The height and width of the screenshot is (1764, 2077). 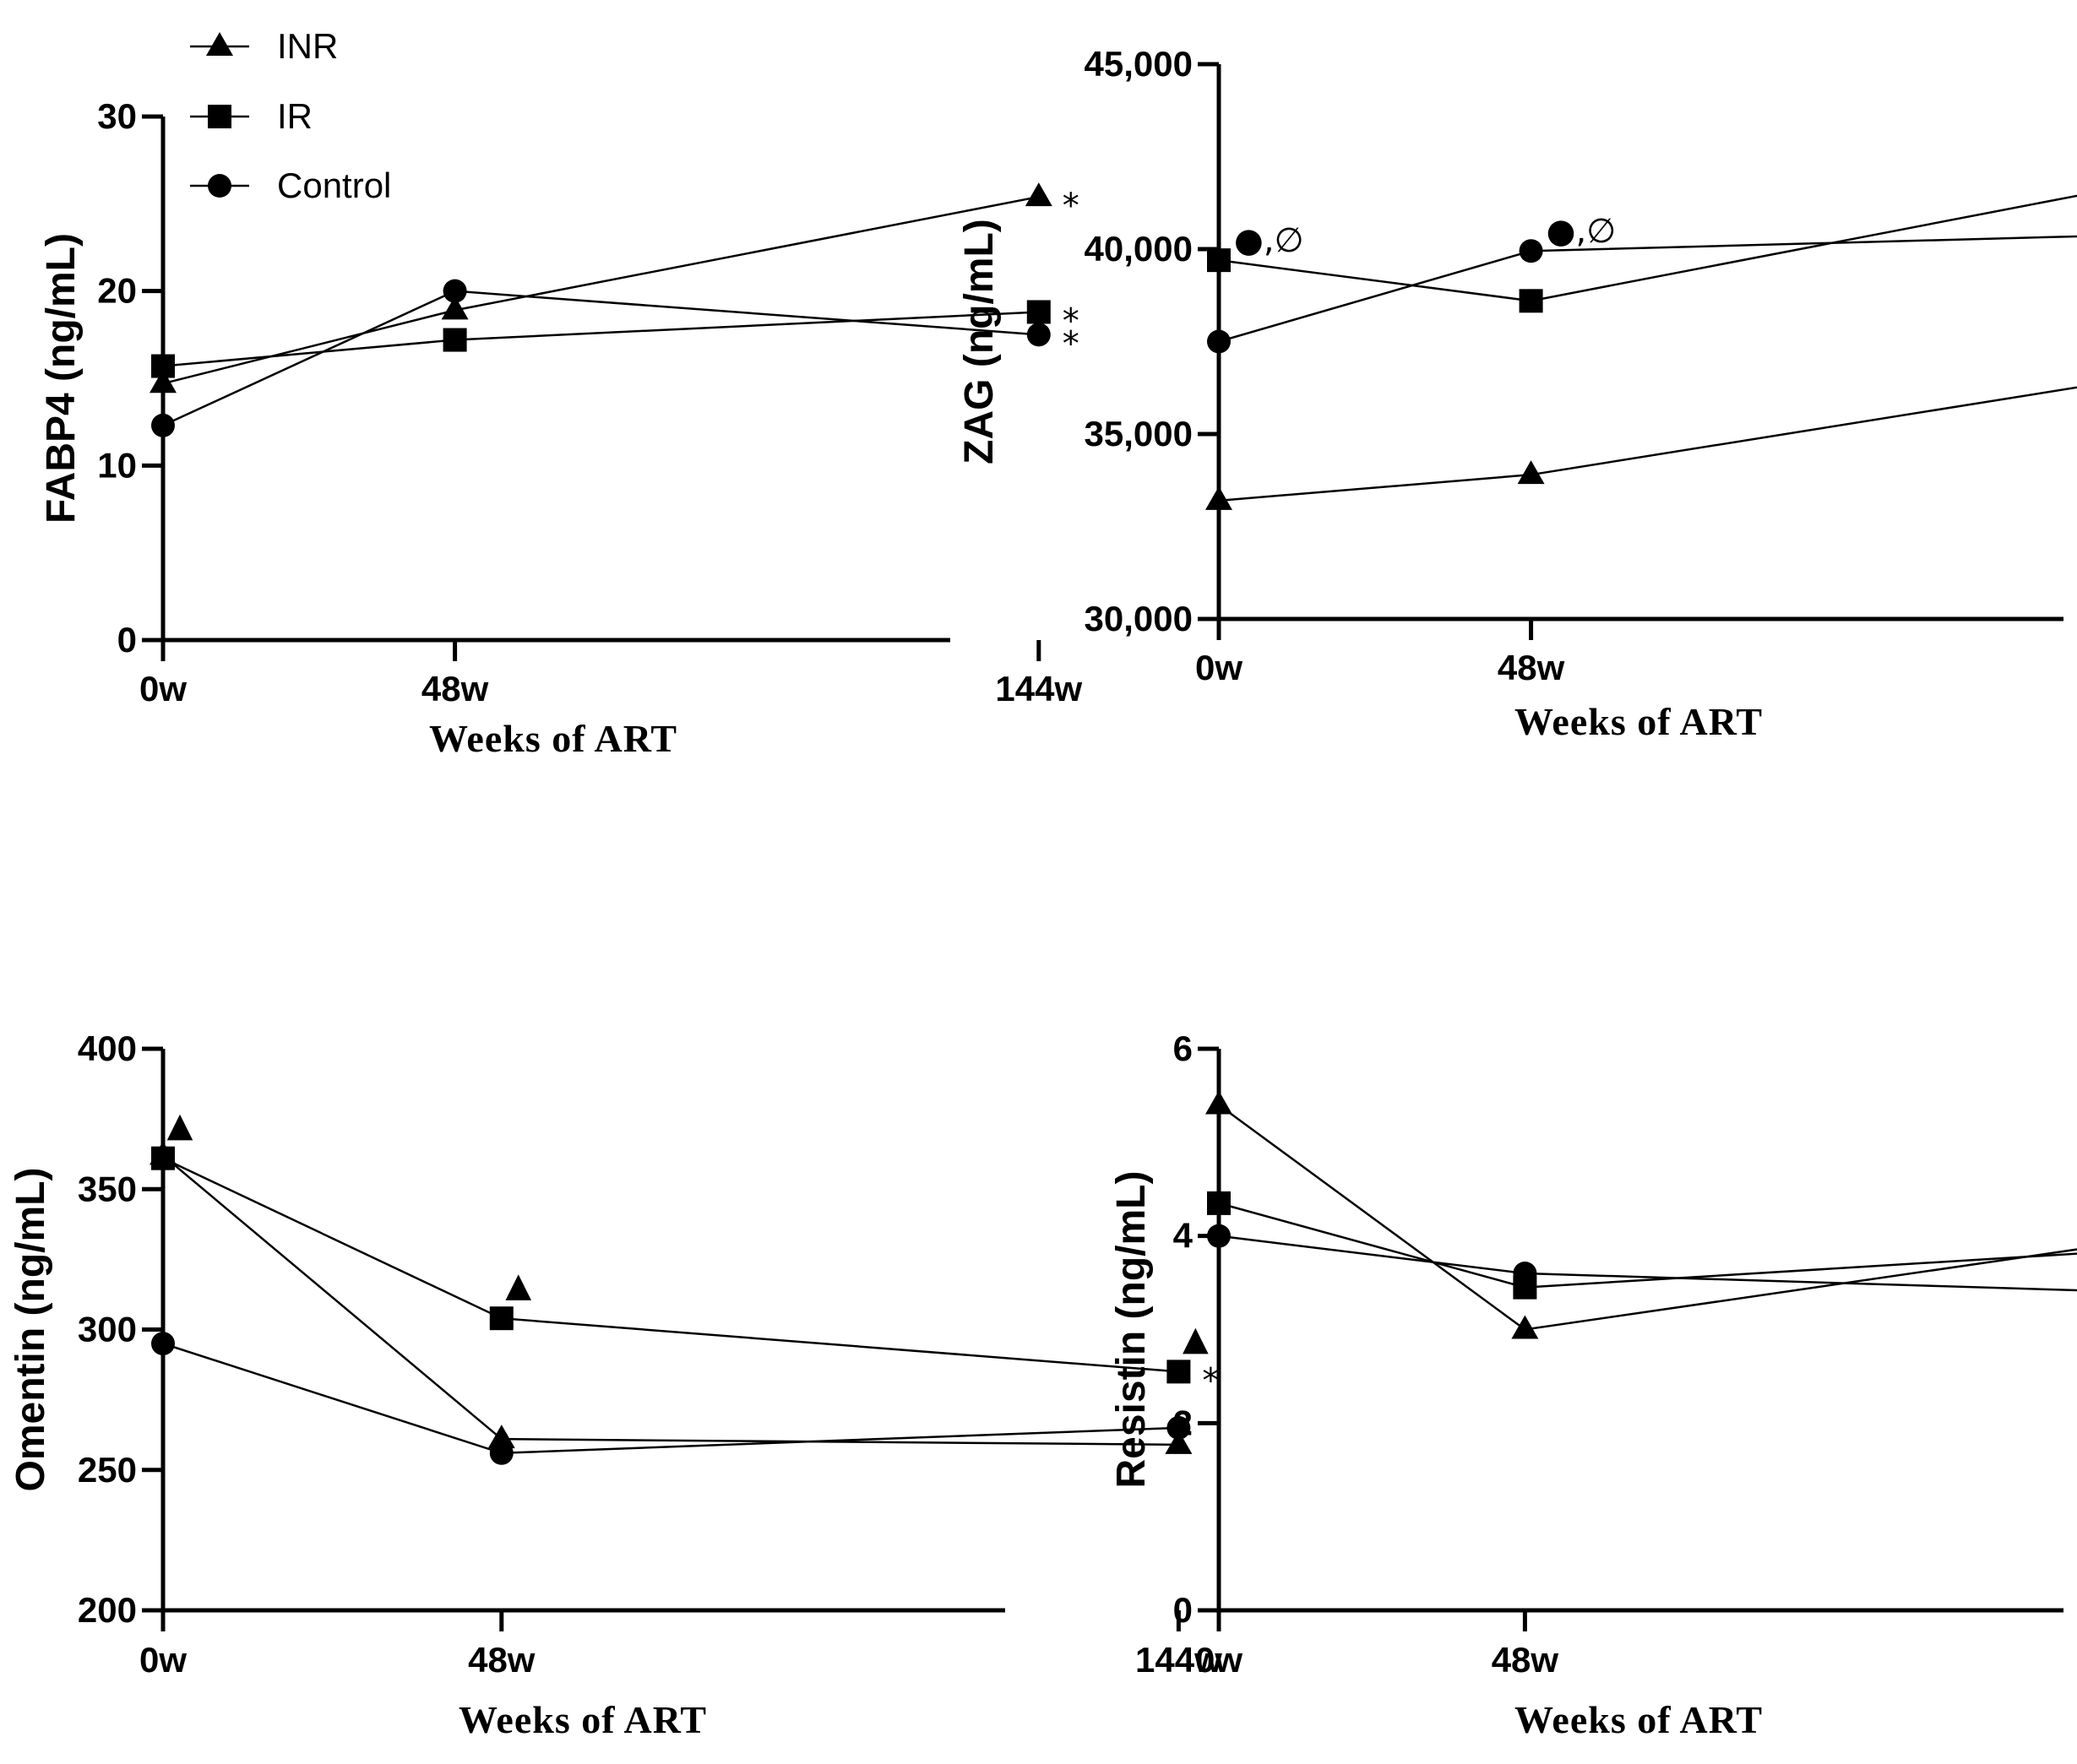 What do you see at coordinates (980, 342) in the screenshot?
I see `y-axis-title: ZAG (ng/mL)` at bounding box center [980, 342].